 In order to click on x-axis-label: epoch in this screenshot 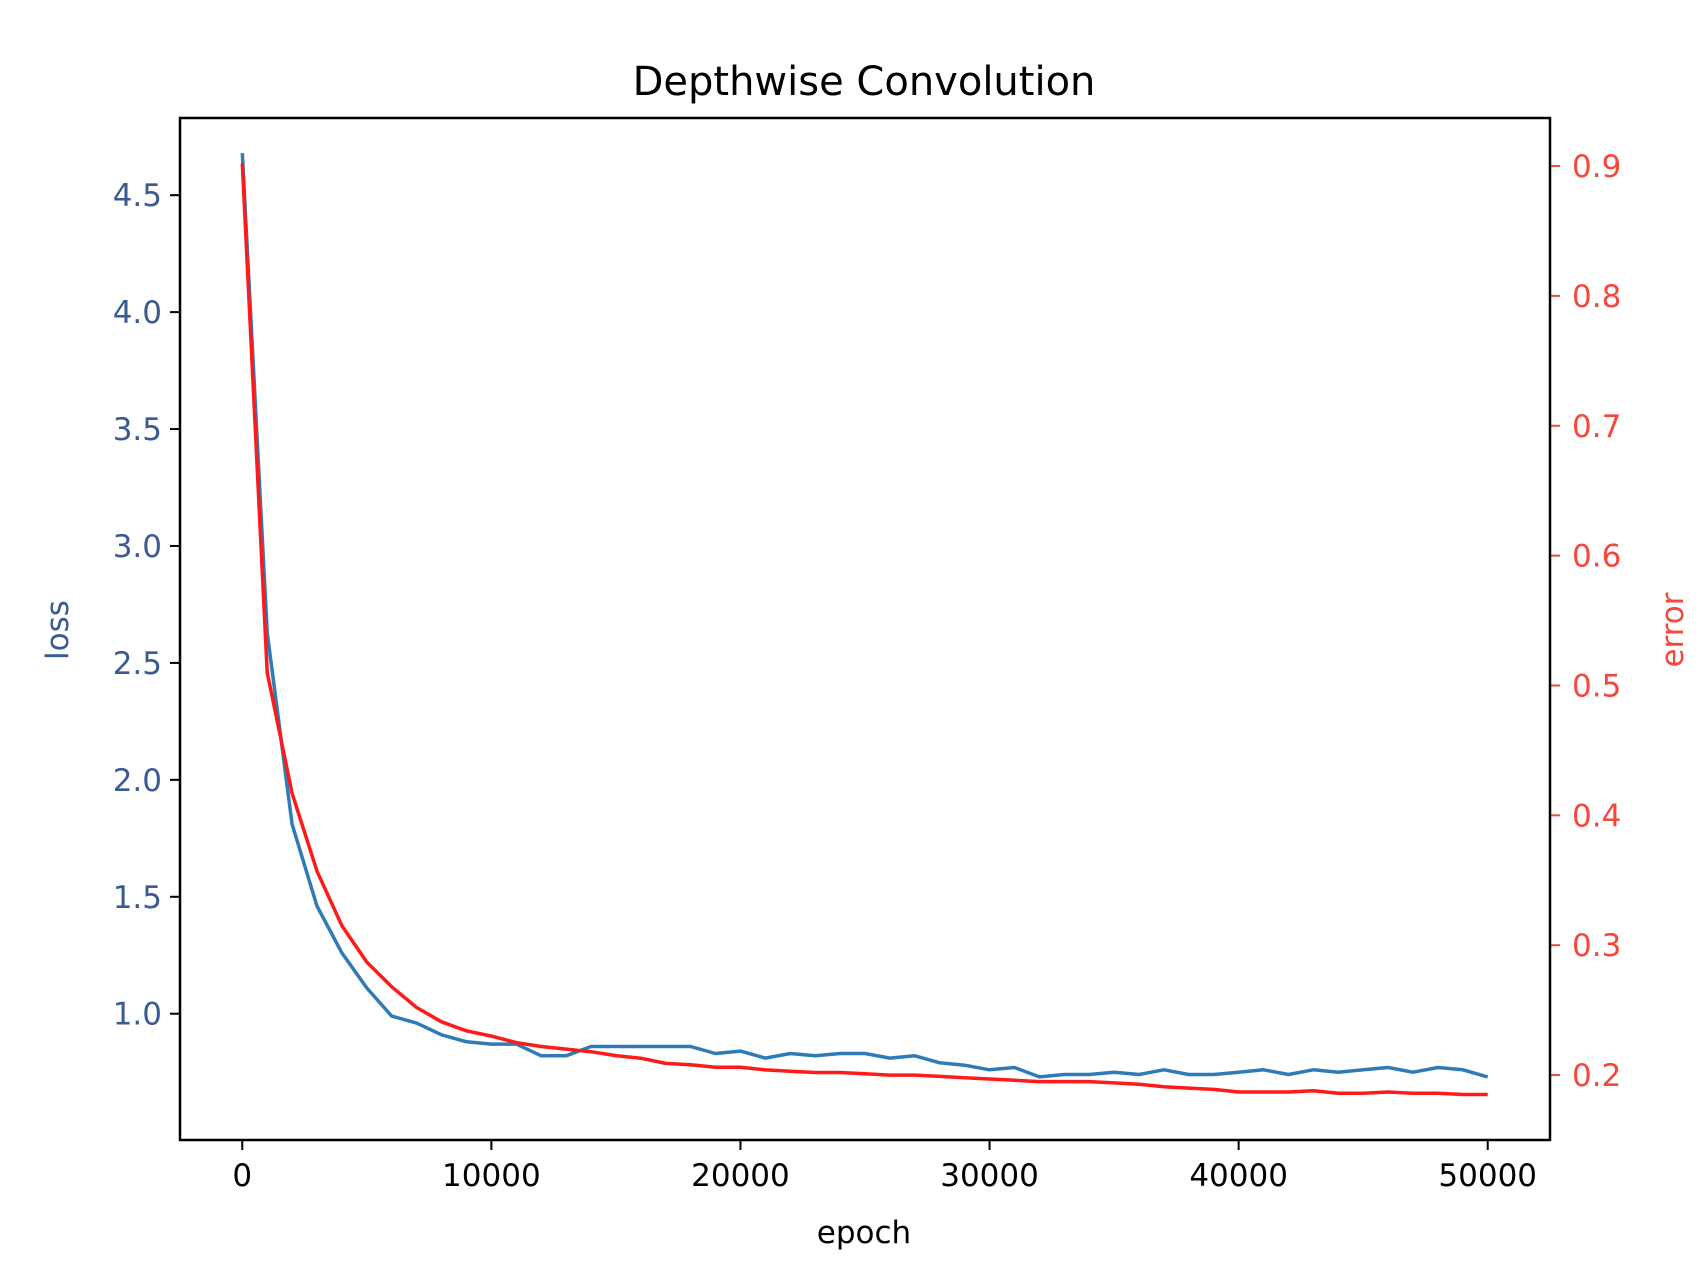, I will do `click(864, 1233)`.